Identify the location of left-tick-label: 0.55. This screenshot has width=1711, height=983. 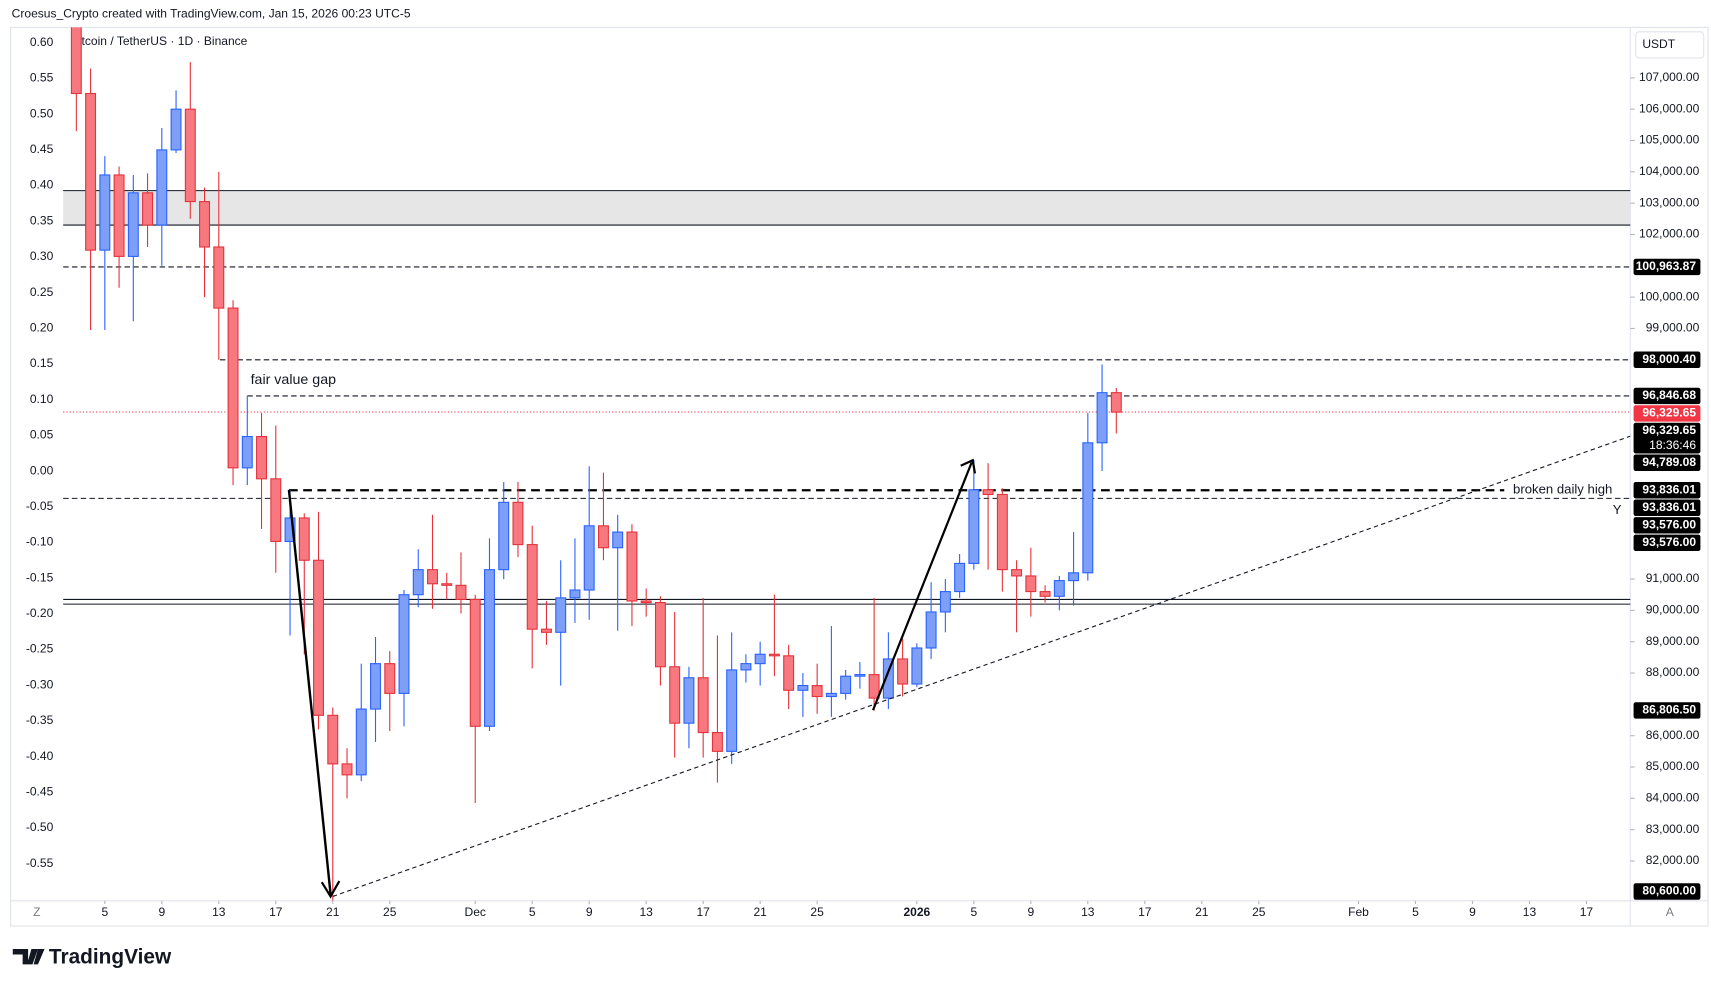
(42, 78).